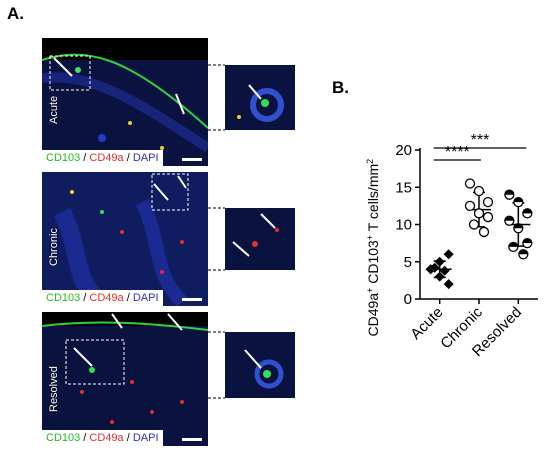 The height and width of the screenshot is (451, 550). I want to click on zoom-inset-chronic, so click(260, 239).